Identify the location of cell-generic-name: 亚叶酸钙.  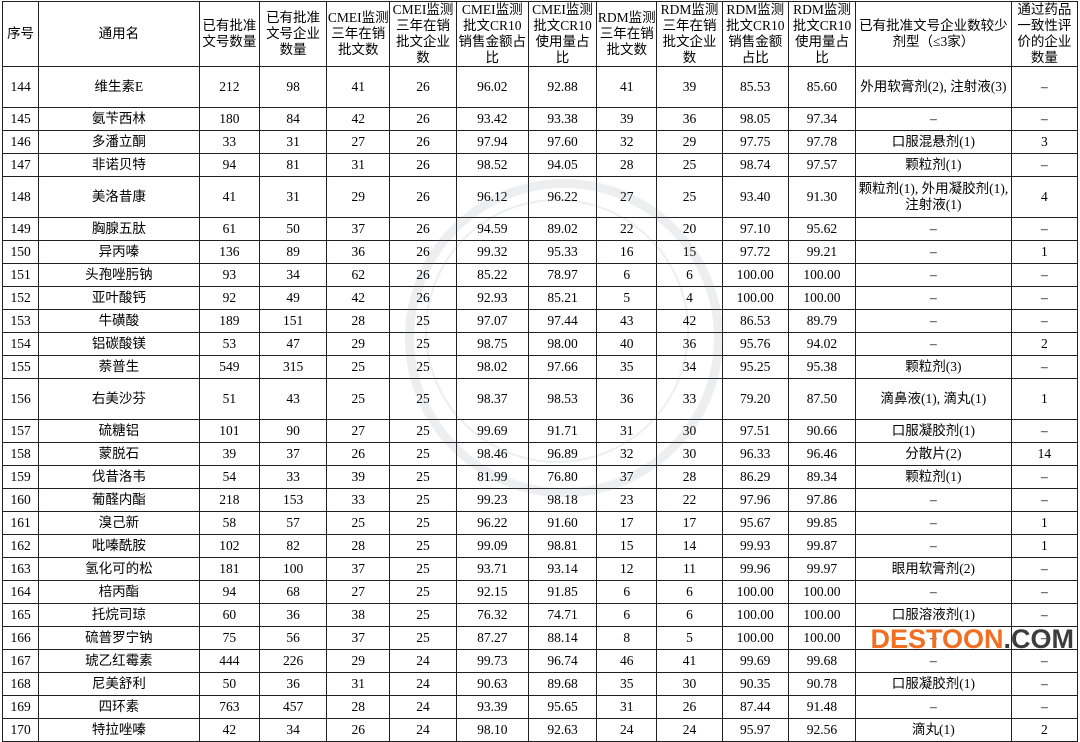
(119, 298).